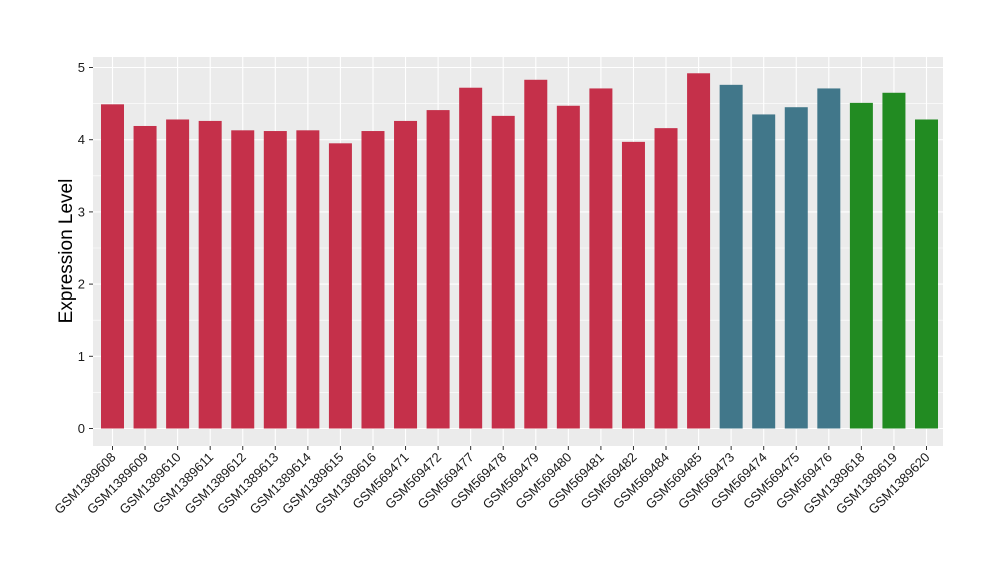  What do you see at coordinates (243, 279) in the screenshot?
I see `bar-GSM1389612` at bounding box center [243, 279].